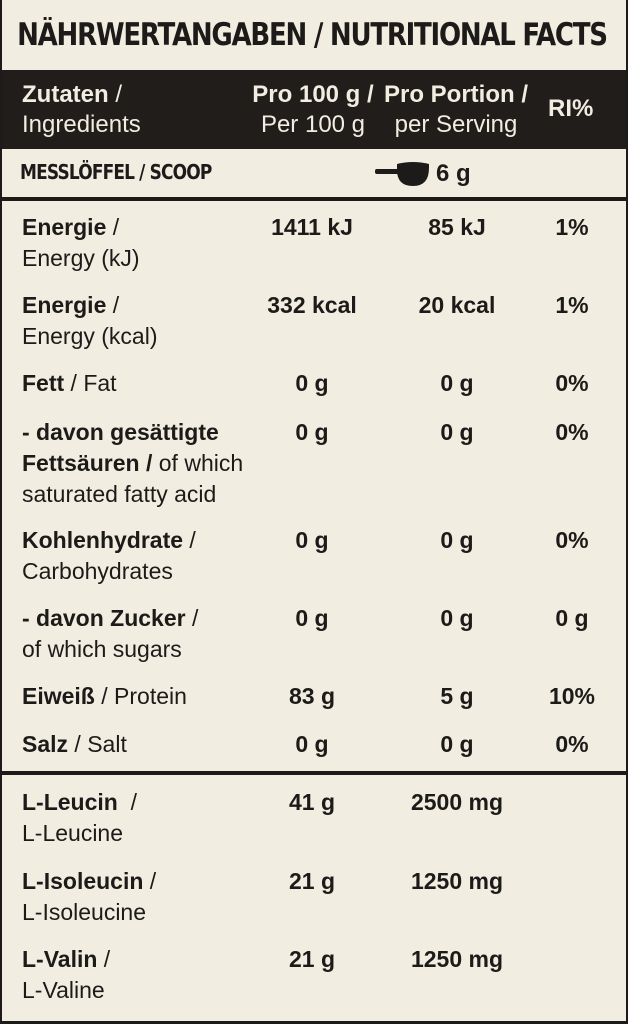  Describe the element at coordinates (312, 305) in the screenshot. I see `row-value-100g: 332 kcal` at that location.